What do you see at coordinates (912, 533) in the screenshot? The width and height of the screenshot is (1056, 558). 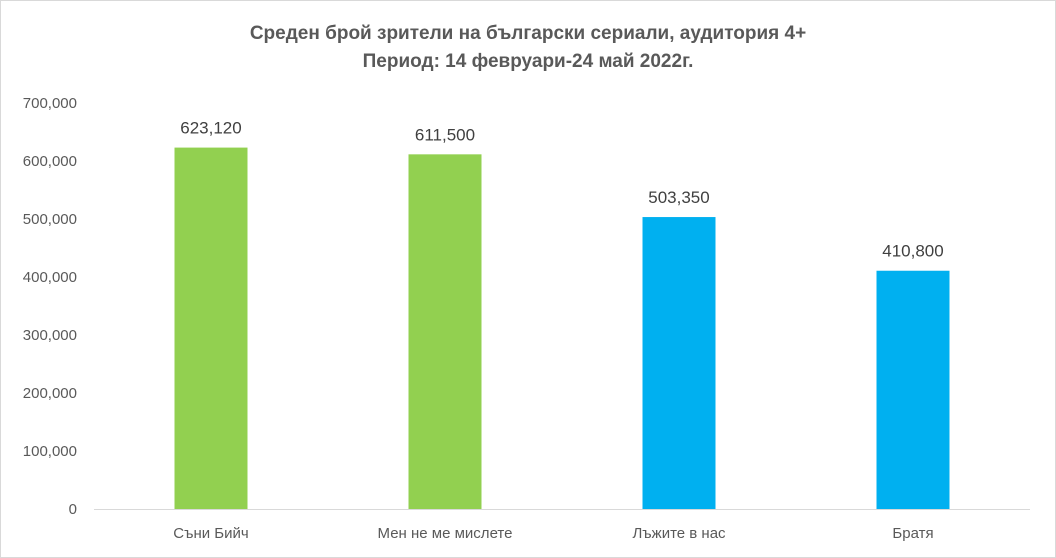 I see `x-tick-label: Братя` at bounding box center [912, 533].